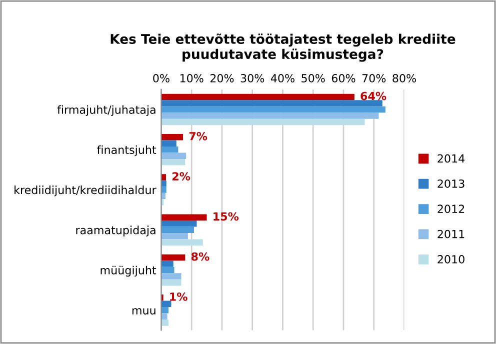 The height and width of the screenshot is (344, 496). Describe the element at coordinates (161, 78) in the screenshot. I see `x-tick-label: 0%` at that location.